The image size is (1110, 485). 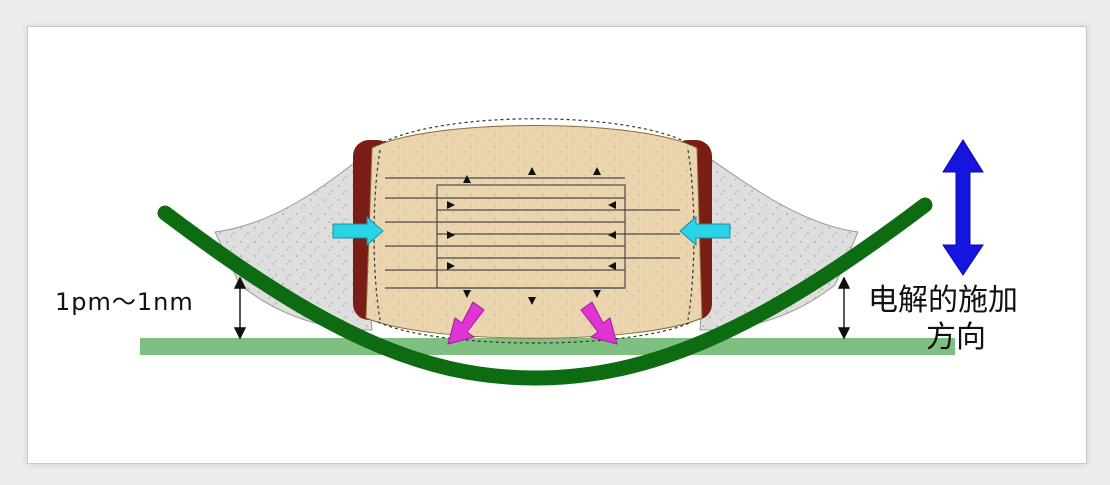 I want to click on direction-label-line2: 方向, so click(x=956, y=337).